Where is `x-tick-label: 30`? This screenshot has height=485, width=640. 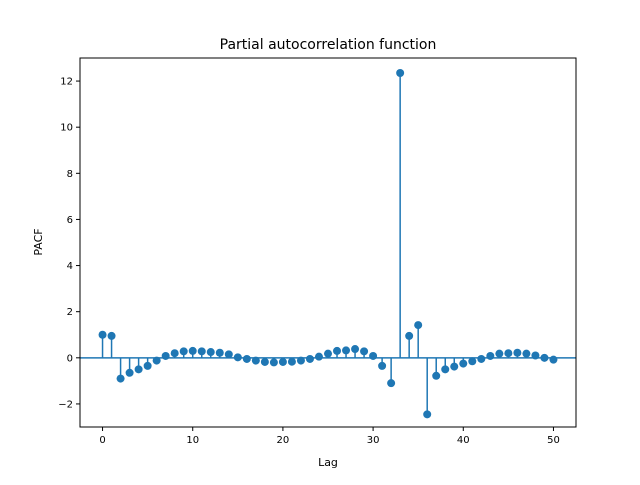
x-tick-label: 30 is located at coordinates (373, 440).